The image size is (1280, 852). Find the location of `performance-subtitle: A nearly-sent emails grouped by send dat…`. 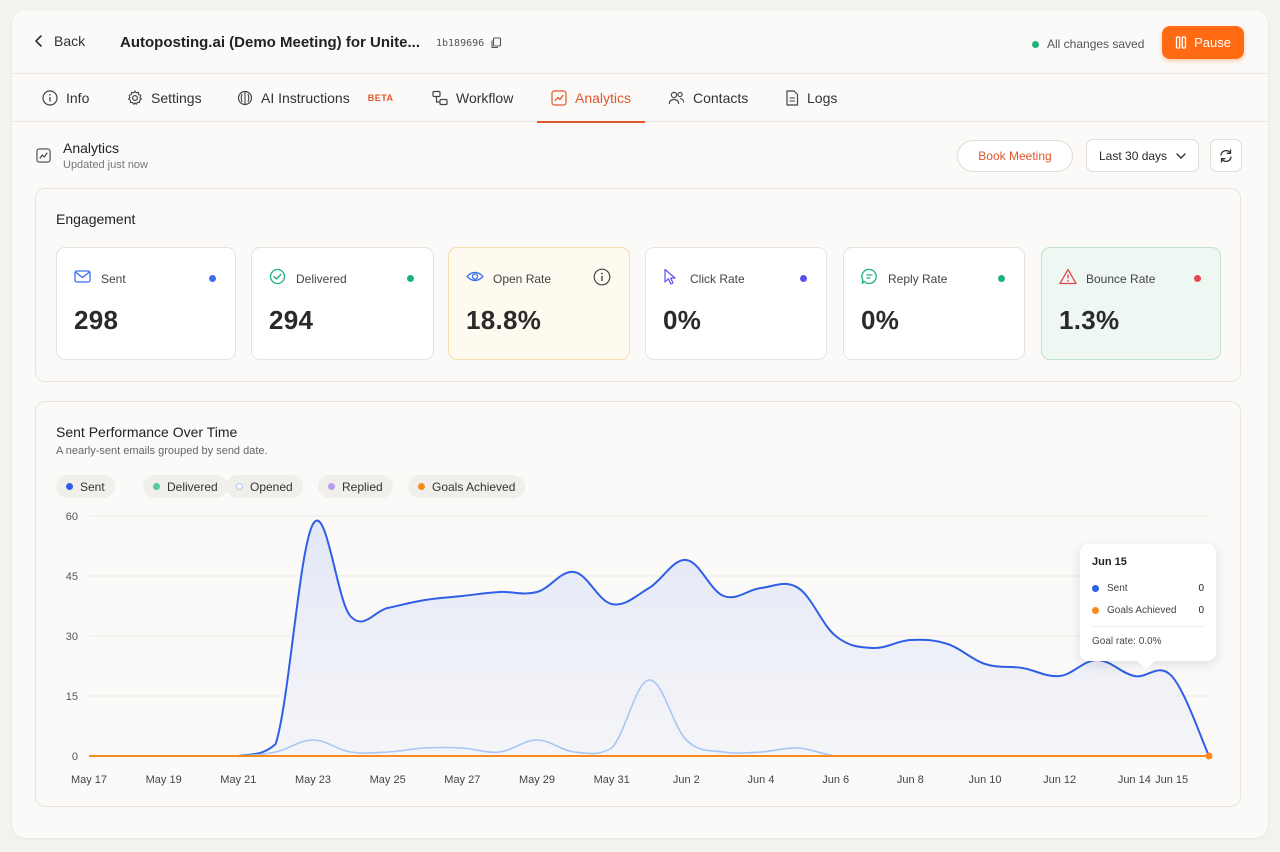

performance-subtitle: A nearly-sent emails grouped by send dat… is located at coordinates (162, 451).